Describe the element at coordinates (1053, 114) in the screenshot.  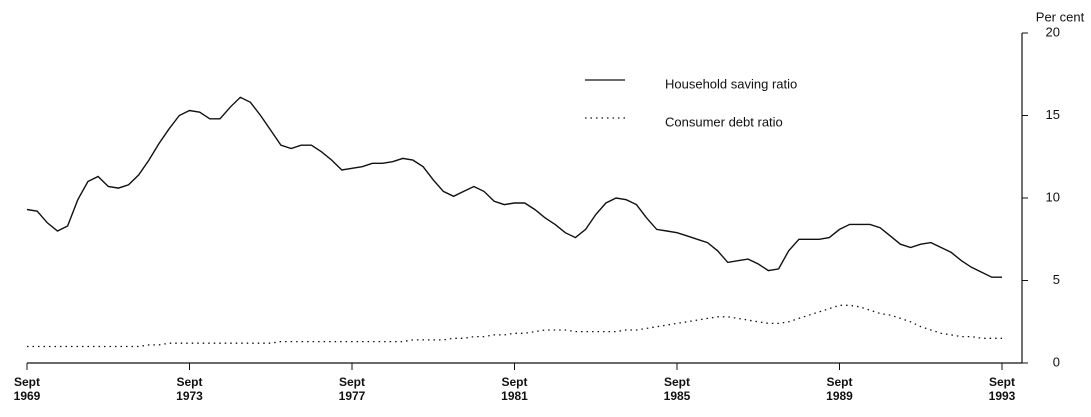
I see `y-tick-label: 15` at that location.